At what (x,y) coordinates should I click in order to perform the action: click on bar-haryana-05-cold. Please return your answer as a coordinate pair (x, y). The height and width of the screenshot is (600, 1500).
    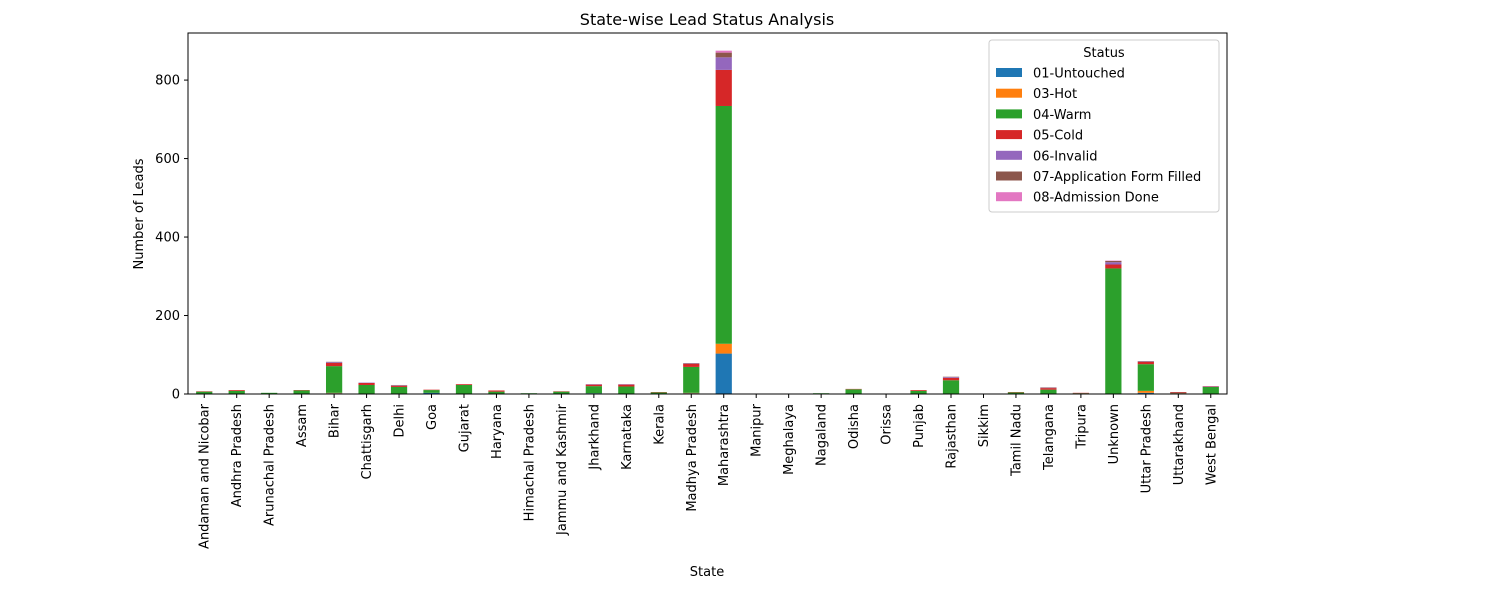
    Looking at the image, I should click on (496, 391).